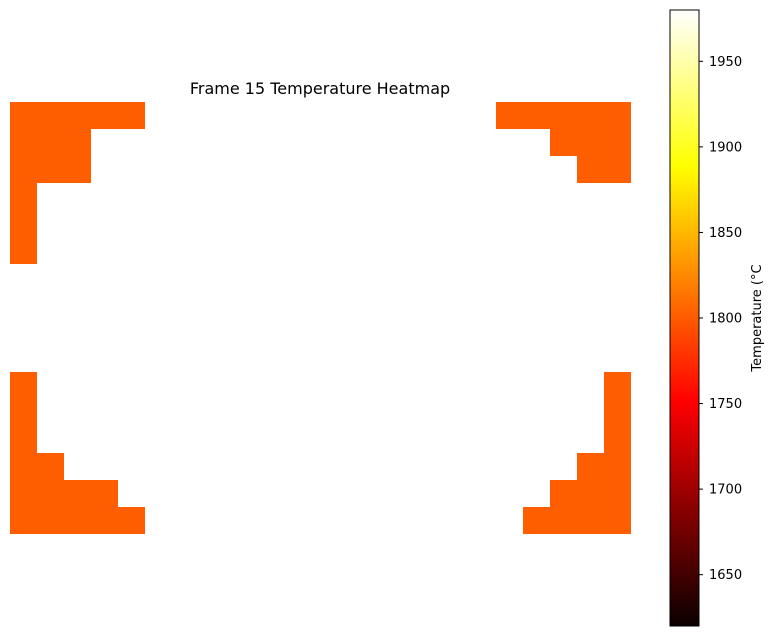  I want to click on colorbar-gradient, so click(684, 318).